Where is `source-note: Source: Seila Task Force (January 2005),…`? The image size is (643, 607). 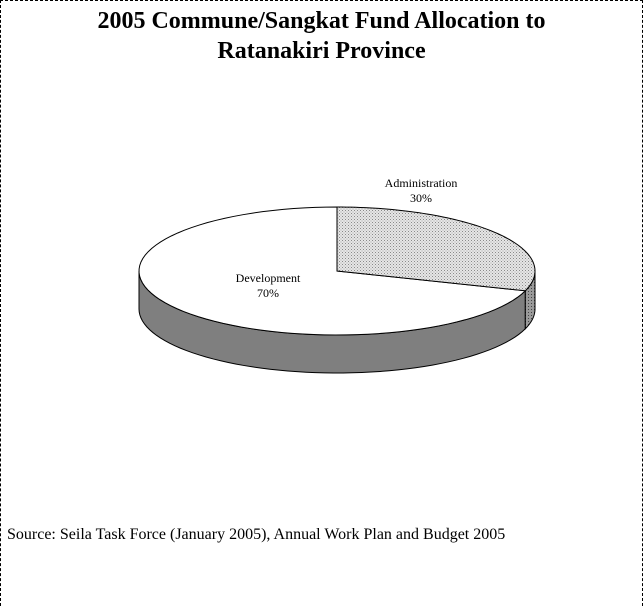 source-note: Source: Seila Task Force (January 2005),… is located at coordinates (256, 534).